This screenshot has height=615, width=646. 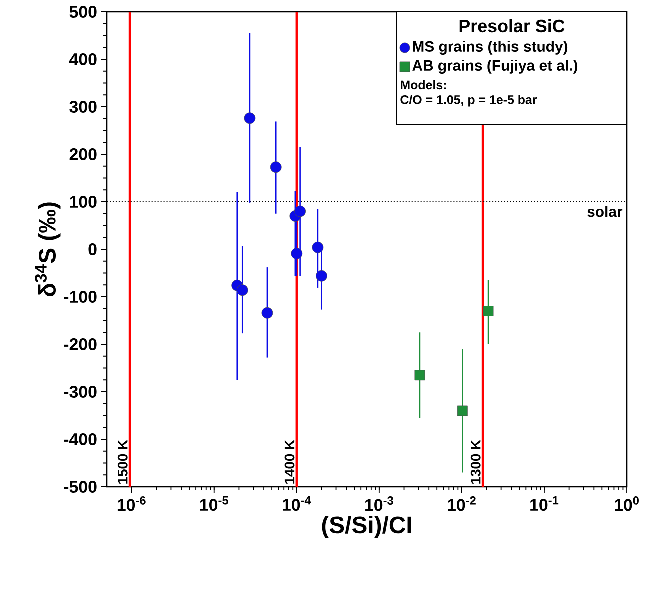 What do you see at coordinates (80, 487) in the screenshot?
I see `y-tick-label: -500` at bounding box center [80, 487].